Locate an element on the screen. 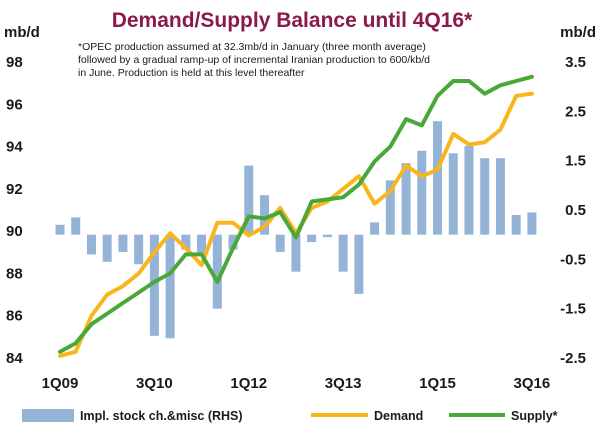  x-tick-label: 3Q10 is located at coordinates (154, 383).